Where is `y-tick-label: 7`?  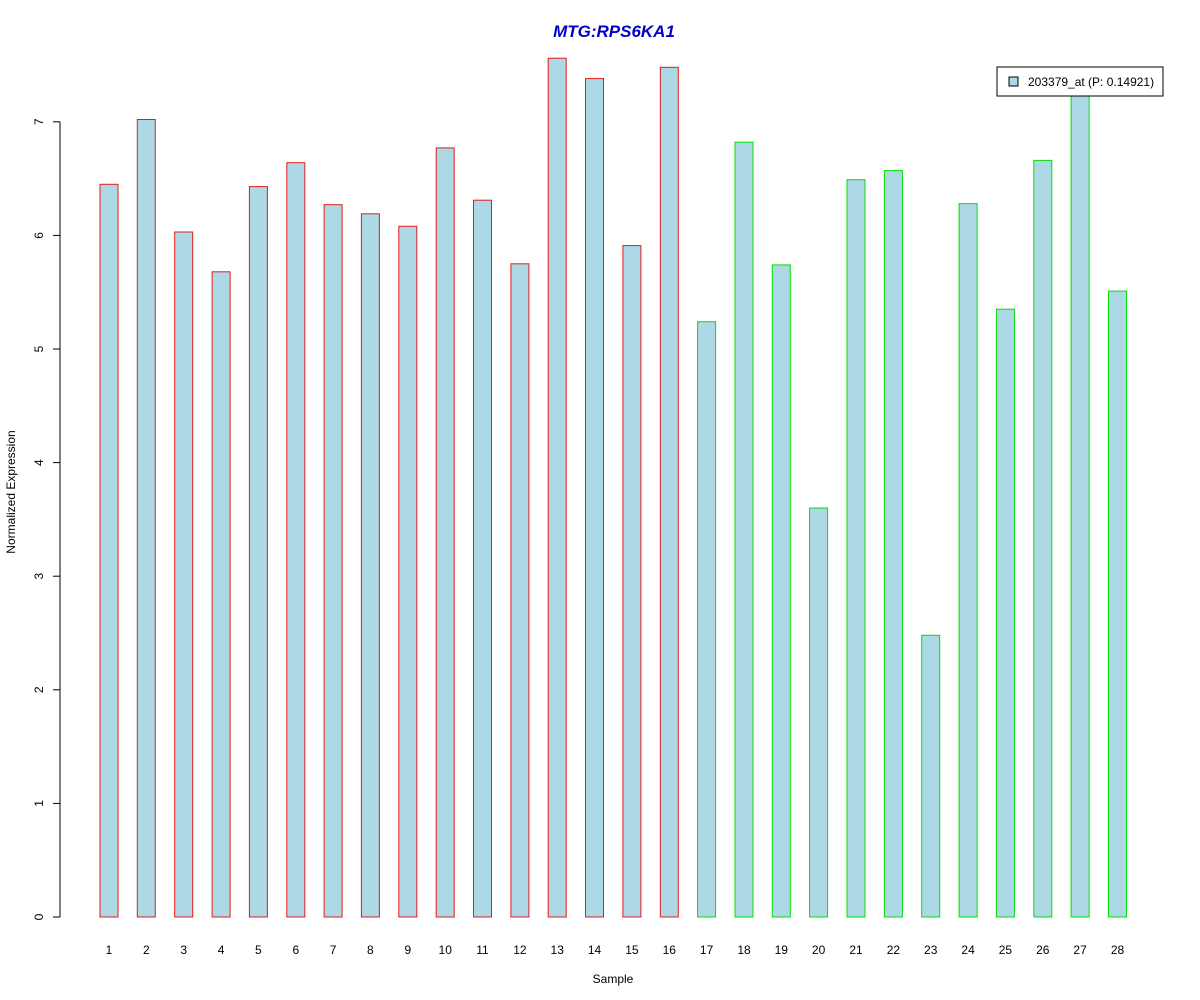
y-tick-label: 7 is located at coordinates (39, 121).